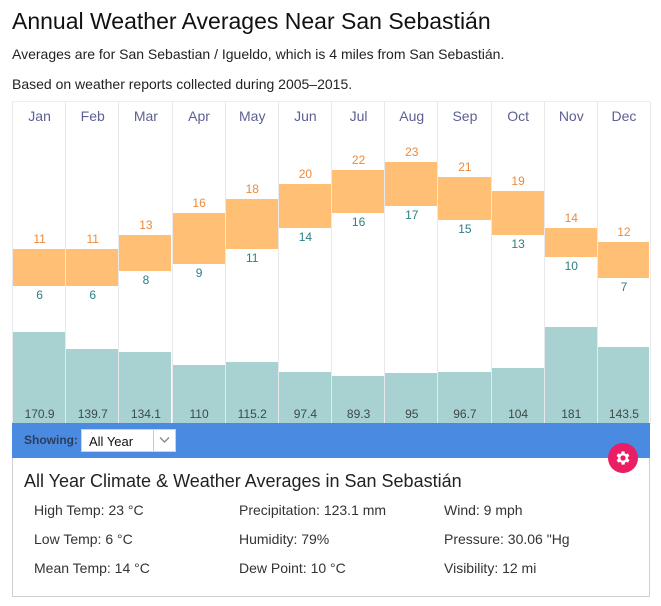  I want to click on high-temp-label: 14, so click(571, 217).